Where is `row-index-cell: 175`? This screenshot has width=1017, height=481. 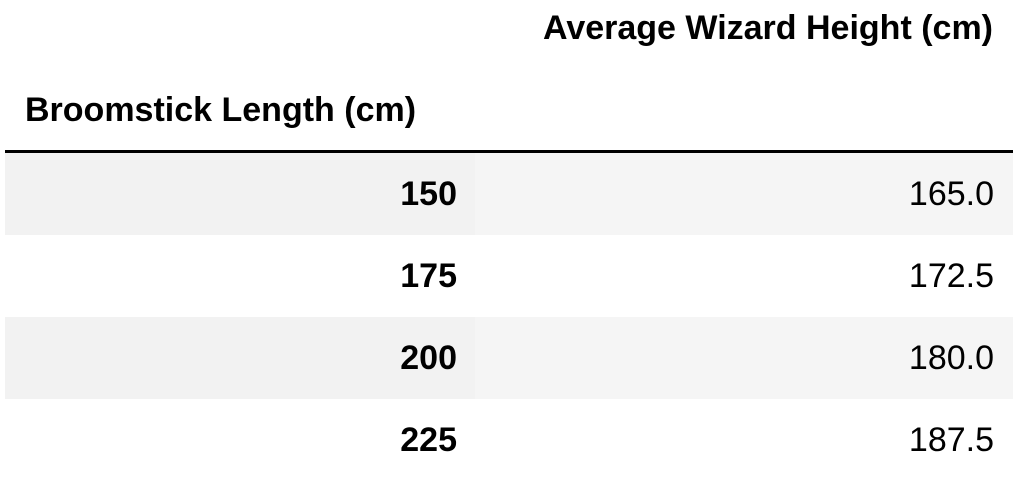
row-index-cell: 175 is located at coordinates (428, 276).